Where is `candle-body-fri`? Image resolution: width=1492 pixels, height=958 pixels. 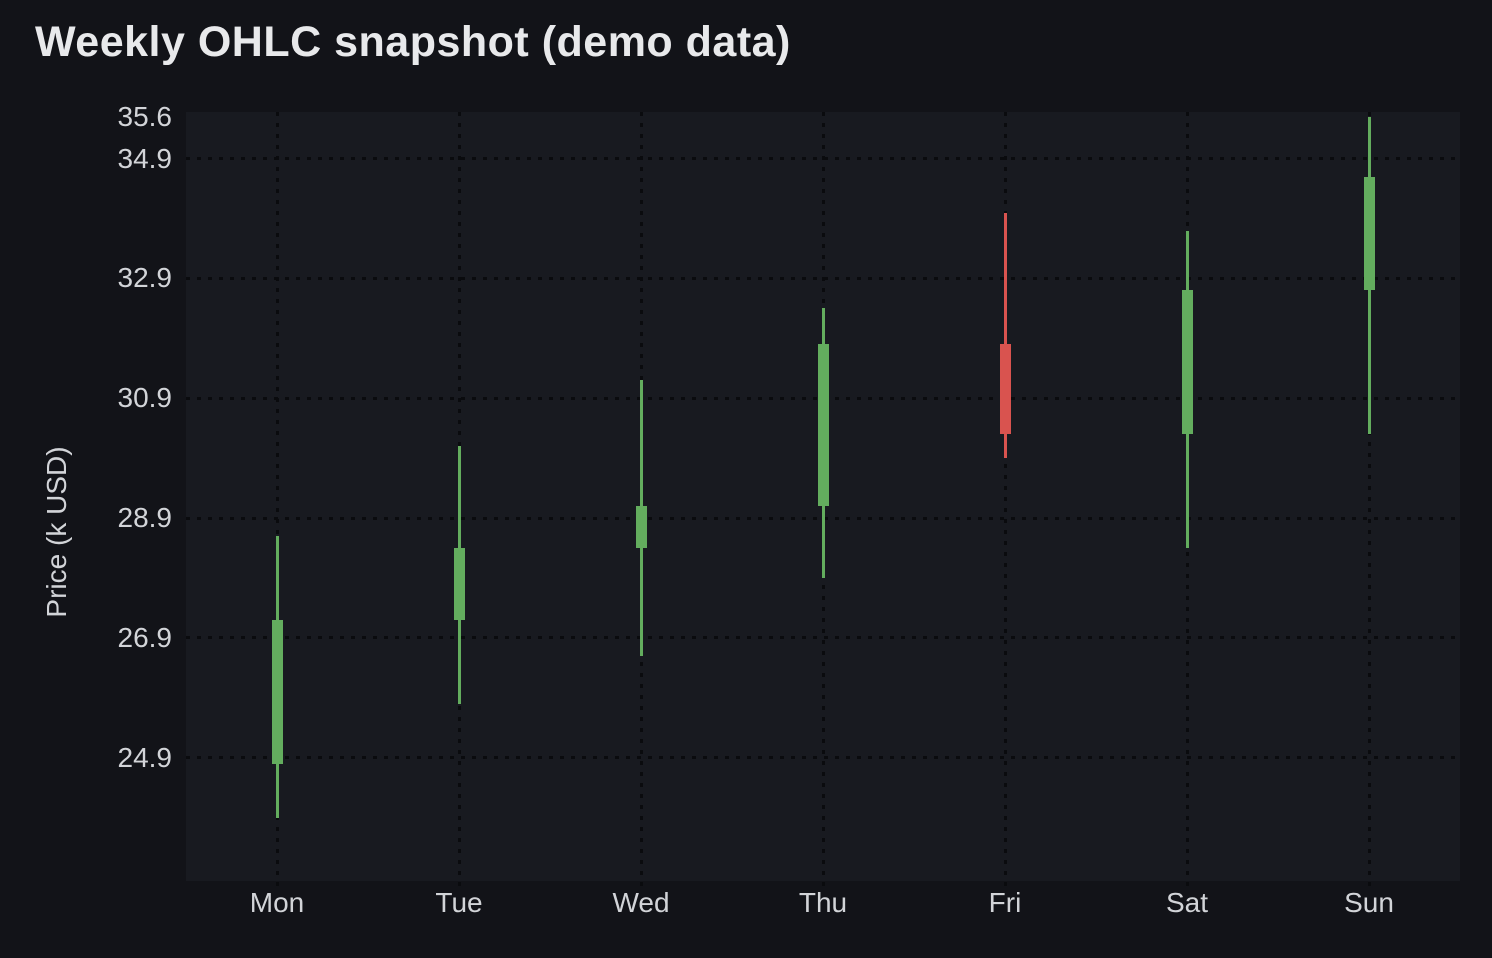 candle-body-fri is located at coordinates (1005, 389).